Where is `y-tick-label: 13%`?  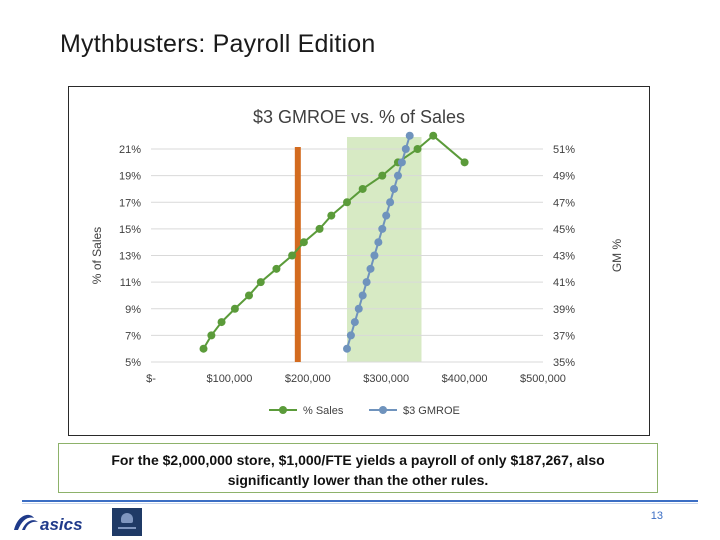 y-tick-label: 13% is located at coordinates (130, 257).